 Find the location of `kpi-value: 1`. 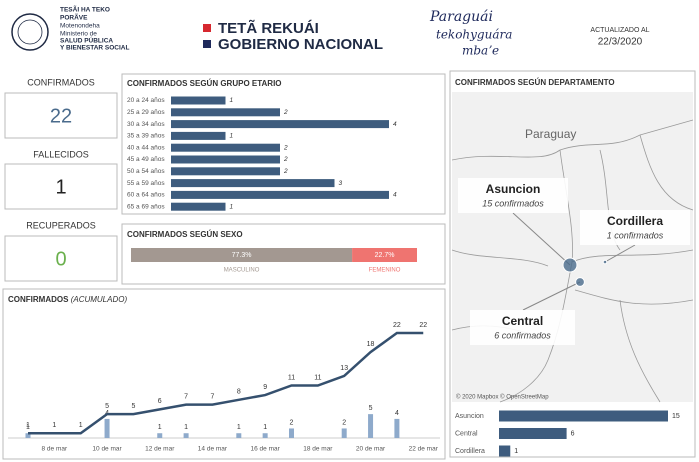

kpi-value: 1 is located at coordinates (60, 187).